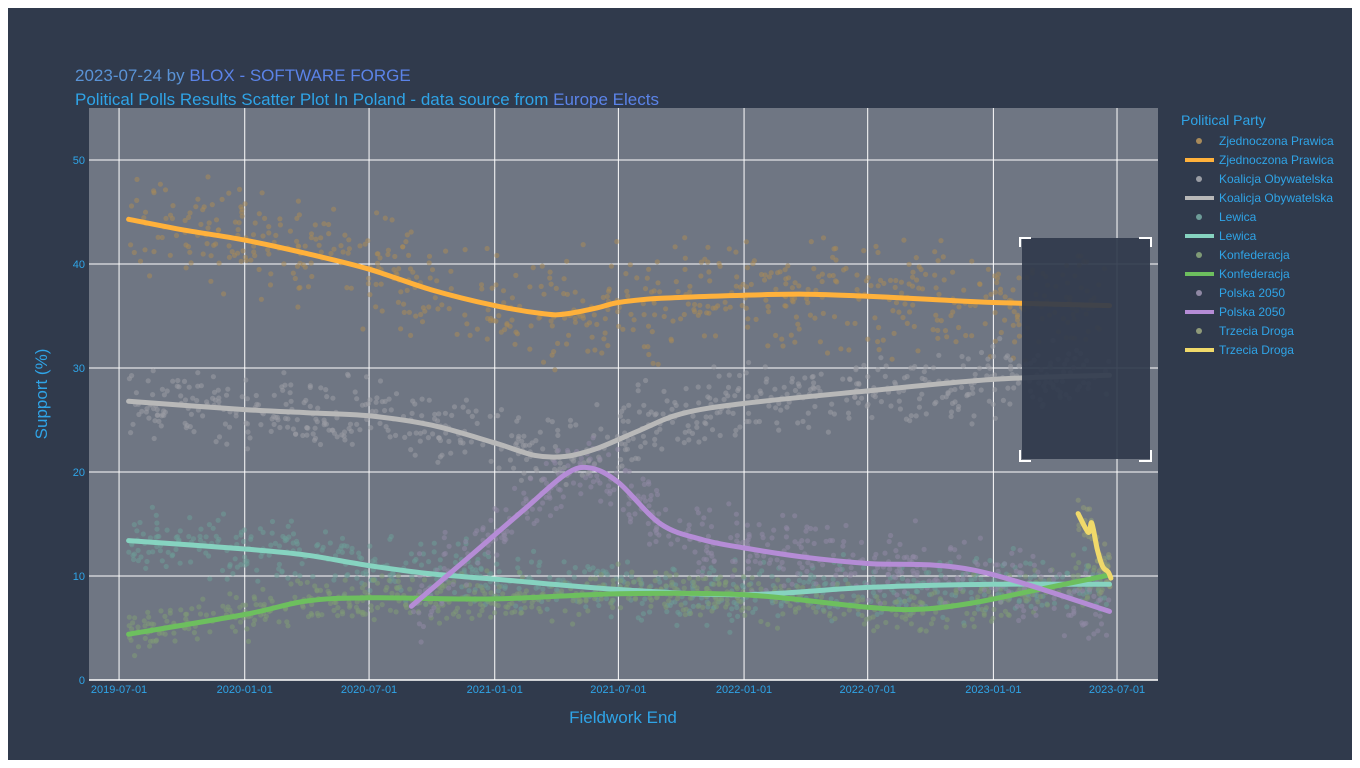 This screenshot has height=768, width=1360. Describe the element at coordinates (300, 75) in the screenshot. I see `blox-link: BLOX - SOFTWARE FORGE` at that location.